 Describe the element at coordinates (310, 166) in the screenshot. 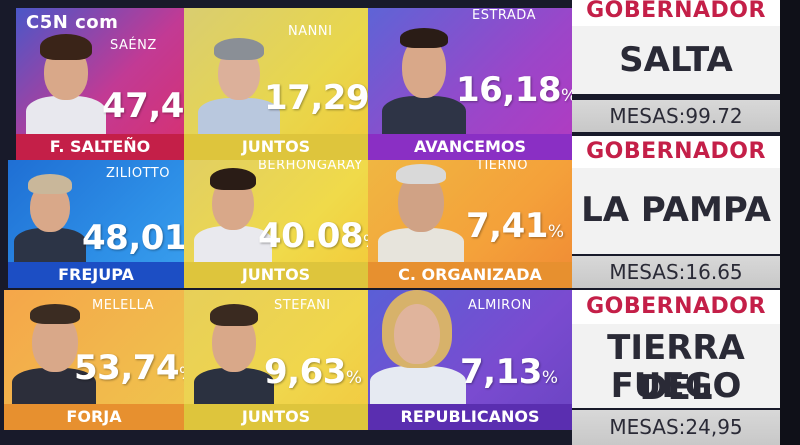

I see `candidate-name: BERHONGARAY` at that location.